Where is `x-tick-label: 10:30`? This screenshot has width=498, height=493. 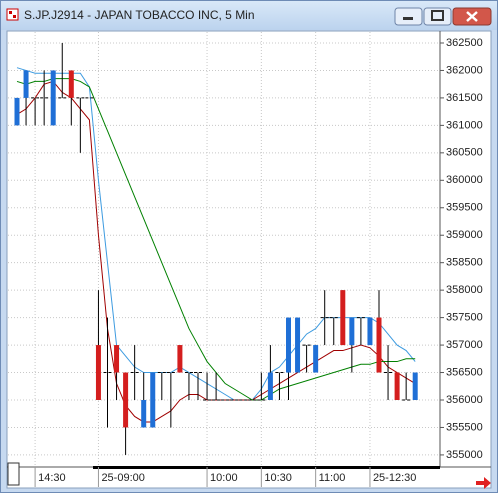 x-tick-label: 10:30 is located at coordinates (278, 478).